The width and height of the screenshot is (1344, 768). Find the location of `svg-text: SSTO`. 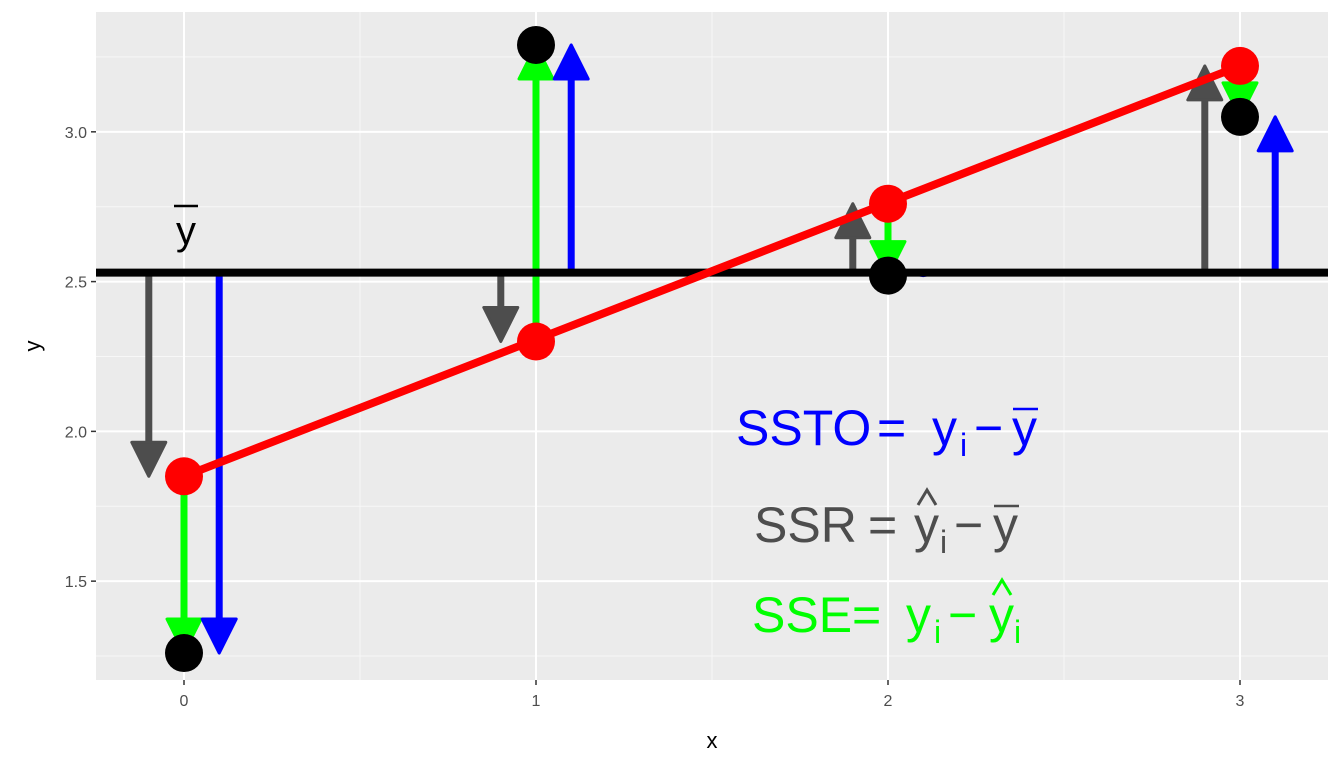

svg-text: SSTO is located at coordinates (803, 428).